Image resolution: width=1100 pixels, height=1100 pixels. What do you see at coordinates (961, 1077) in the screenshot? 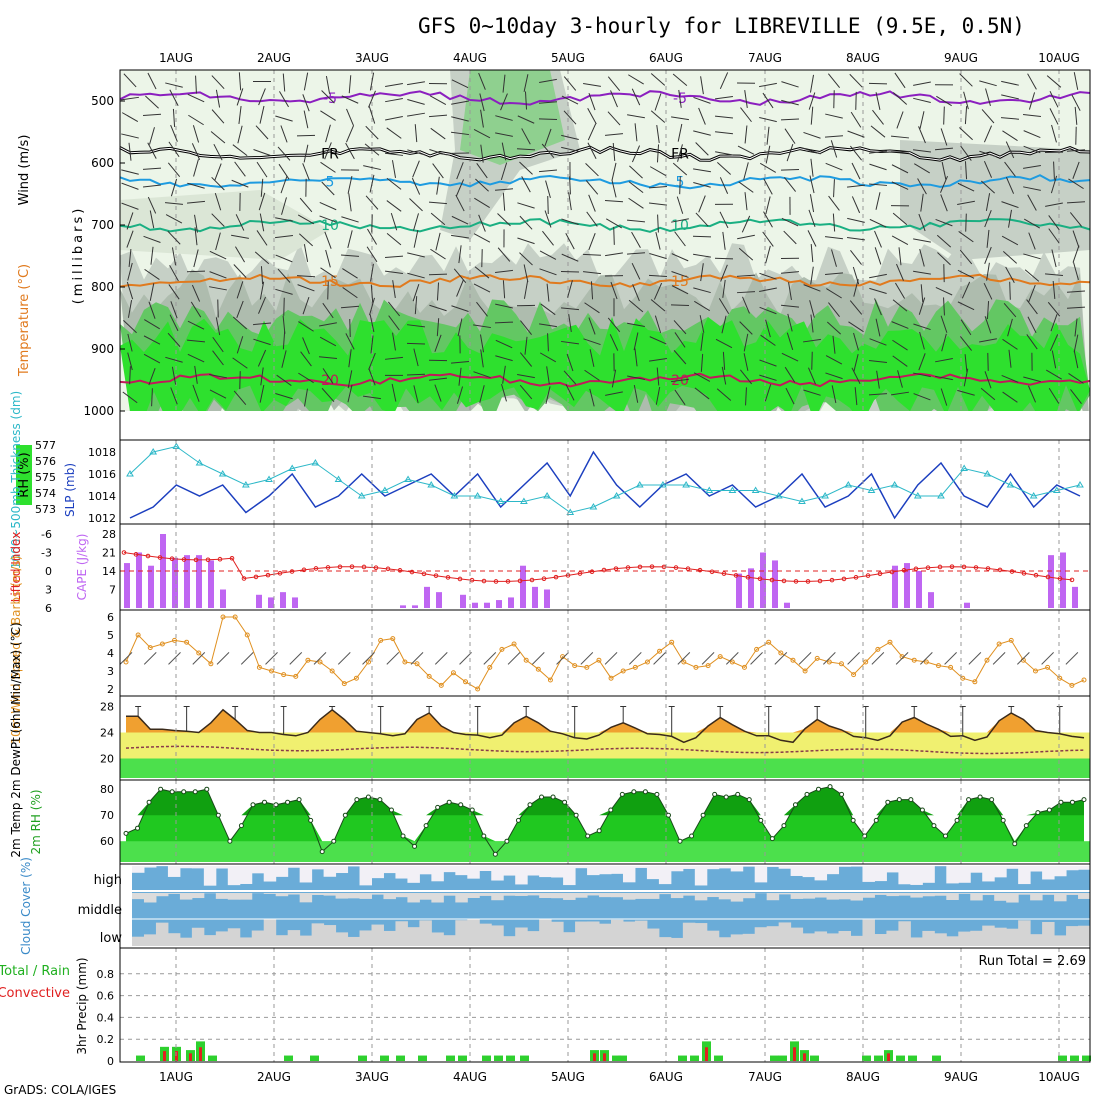
I see `date-label-bottom: 9AUG` at bounding box center [961, 1077].